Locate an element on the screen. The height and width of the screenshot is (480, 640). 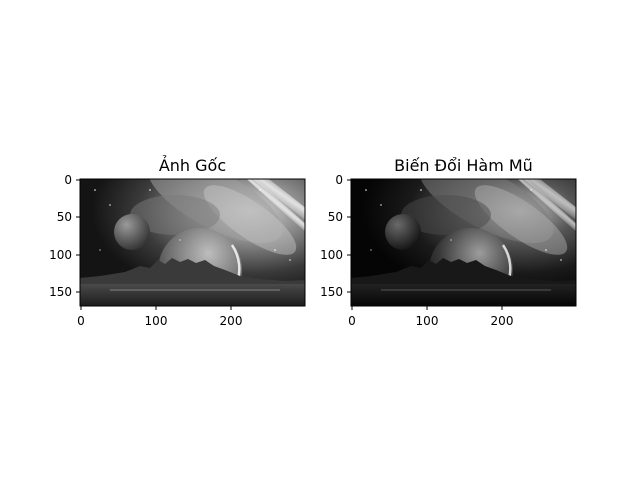
panel-exponential: Biến Đổi Hàm Mũ 0 is located at coordinates (448, 242).